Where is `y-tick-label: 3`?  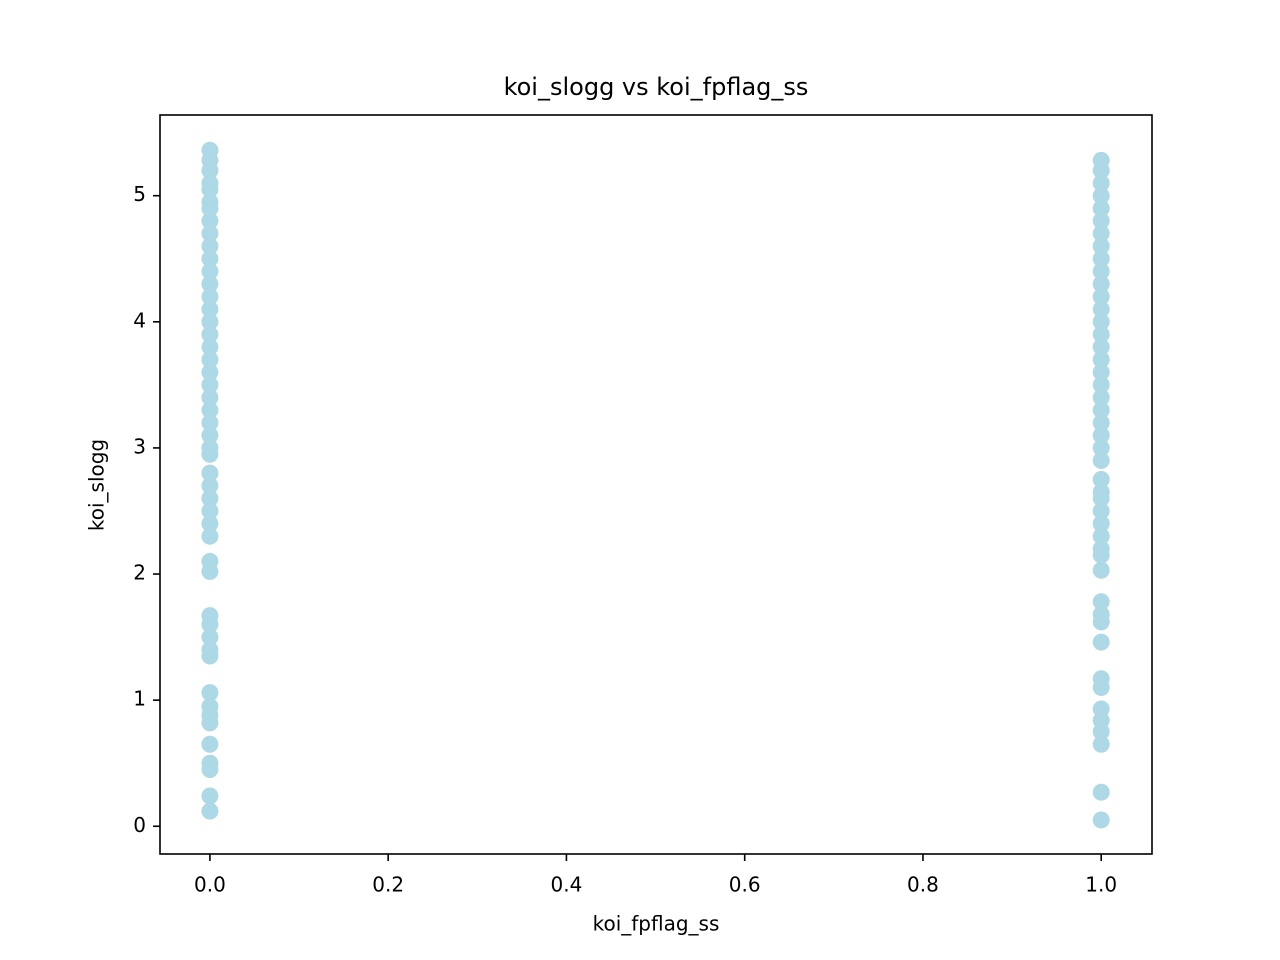 y-tick-label: 3 is located at coordinates (139, 446).